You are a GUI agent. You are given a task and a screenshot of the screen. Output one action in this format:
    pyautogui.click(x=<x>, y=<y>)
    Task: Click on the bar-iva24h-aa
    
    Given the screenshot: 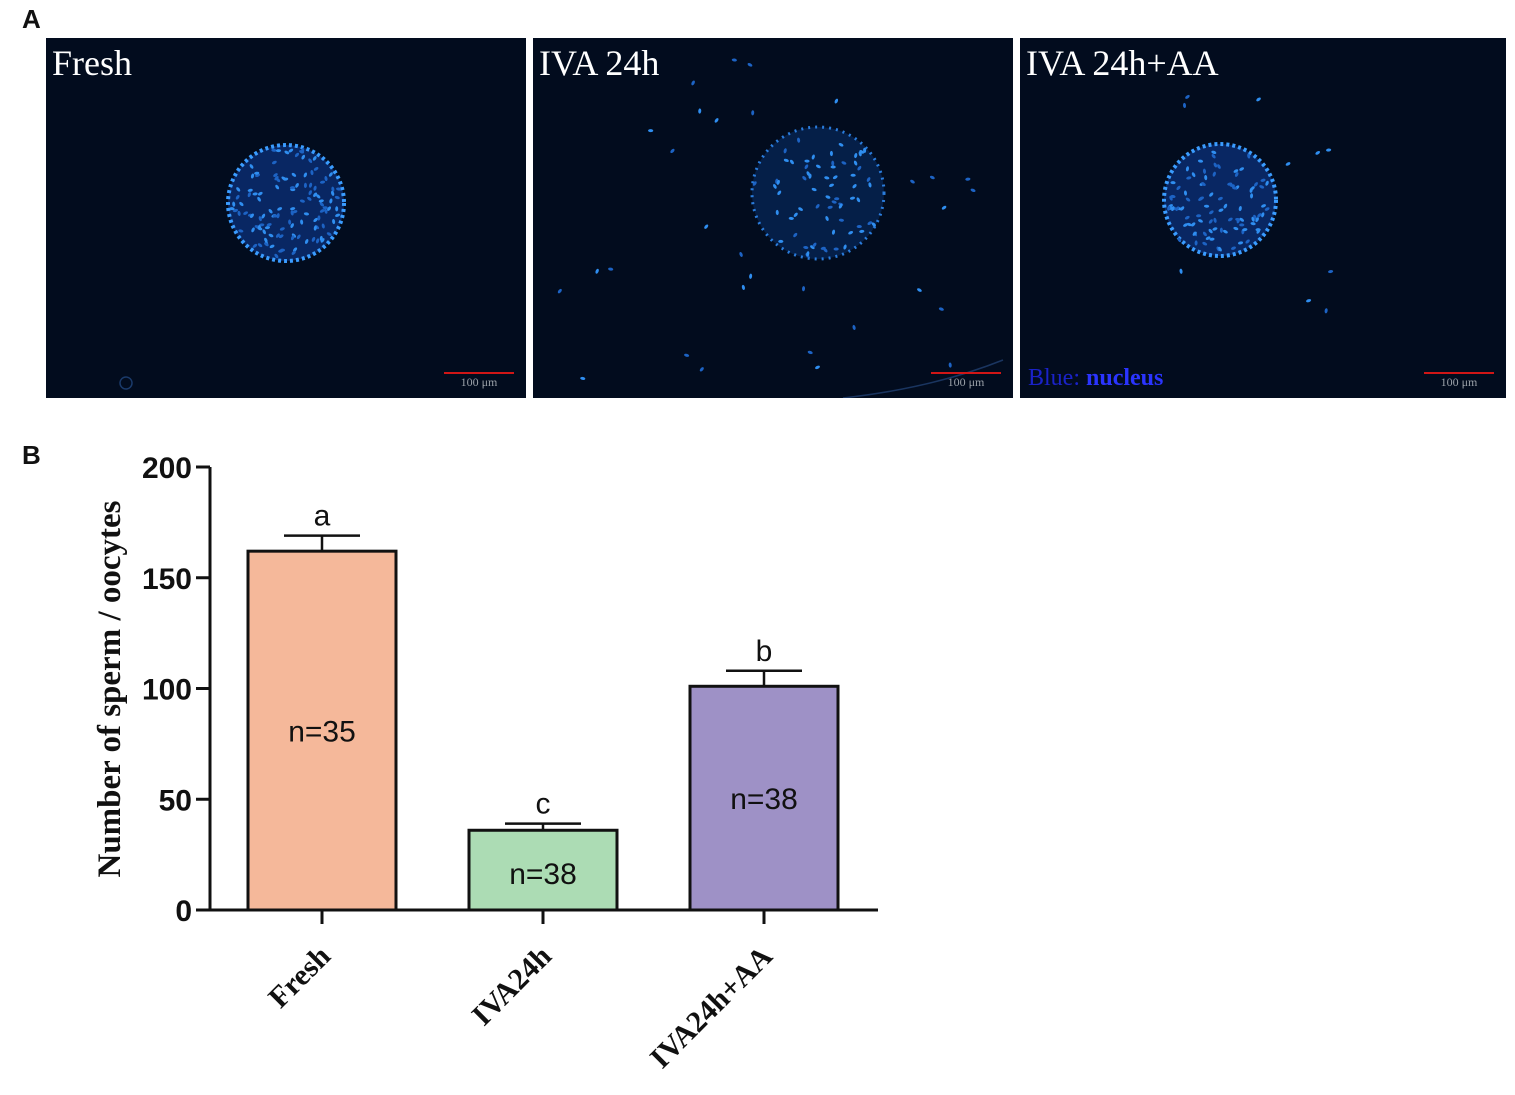 What is the action you would take?
    pyautogui.click(x=764, y=798)
    